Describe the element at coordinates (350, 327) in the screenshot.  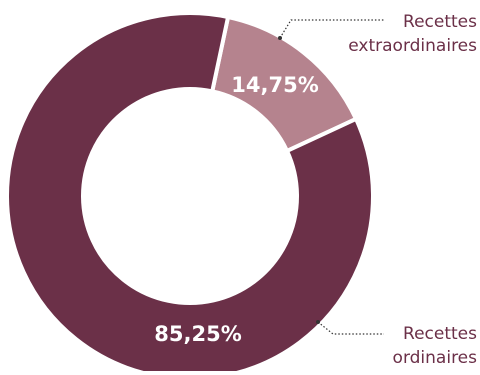
I see `leader-line-ordinaires` at that location.